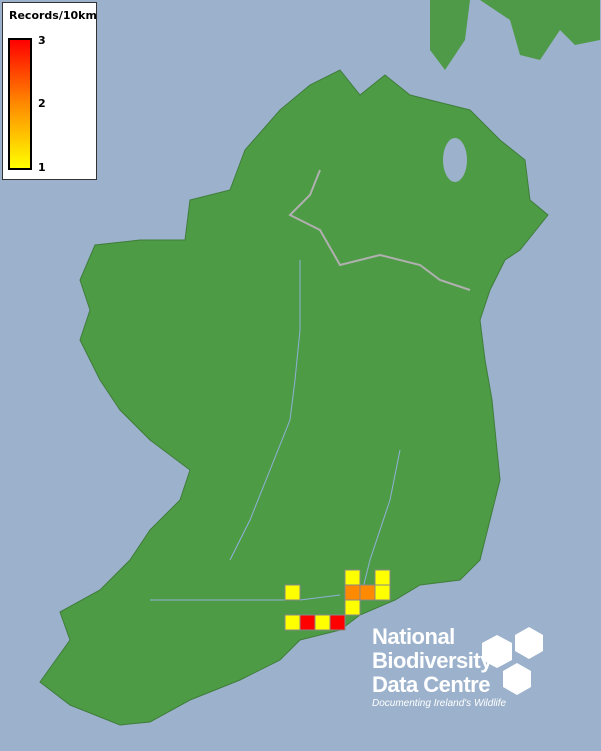  What do you see at coordinates (455, 160) in the screenshot?
I see `lough-neagh` at bounding box center [455, 160].